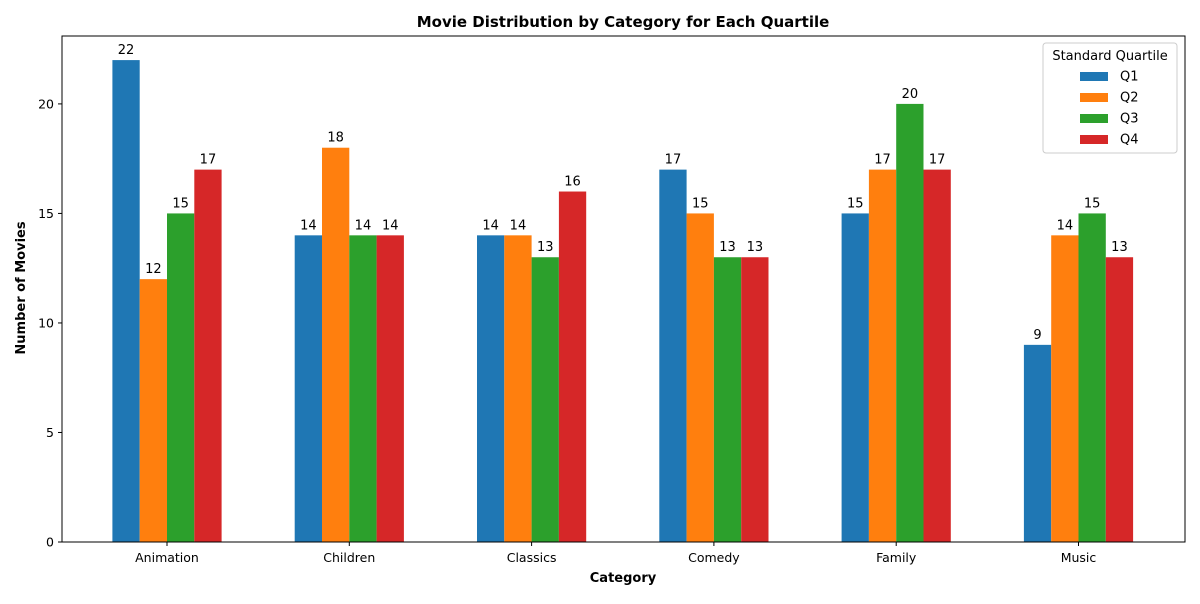 The width and height of the screenshot is (1200, 604). What do you see at coordinates (1094, 139) in the screenshot?
I see `legend-swatch-q4` at bounding box center [1094, 139].